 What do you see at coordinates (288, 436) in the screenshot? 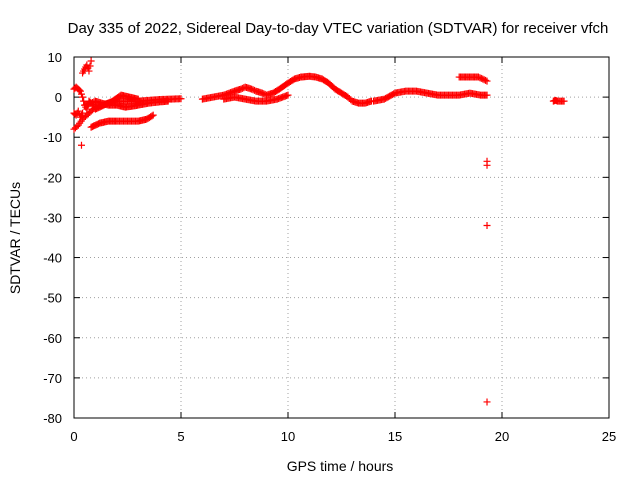
I see `x-tick-label: 10` at bounding box center [288, 436].